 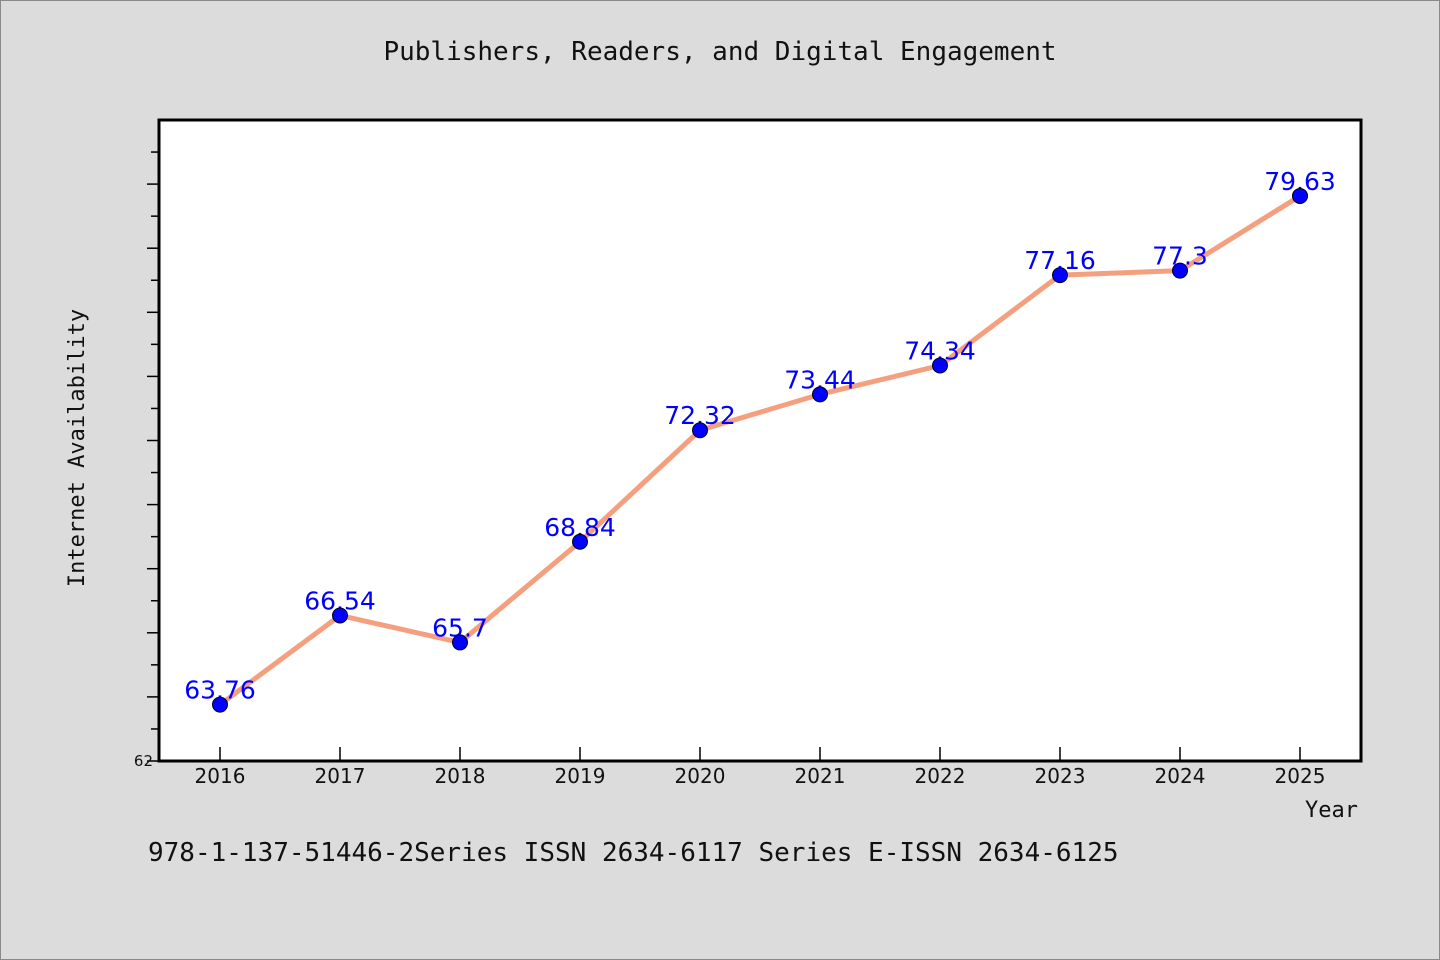 I want to click on x-tick-label: 2025, so click(x=1300, y=776).